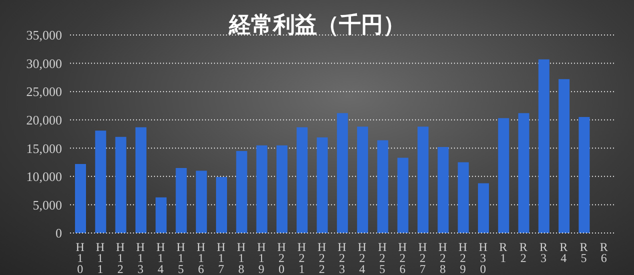 The image size is (634, 275). I want to click on x-tick-label: H18, so click(241, 257).